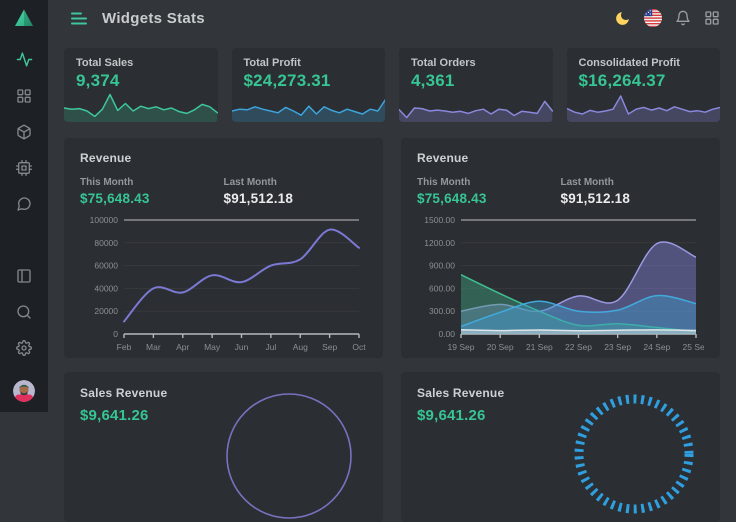 The image size is (736, 522). Describe the element at coordinates (98, 80) in the screenshot. I see `stat-card-value: 9,374` at that location.